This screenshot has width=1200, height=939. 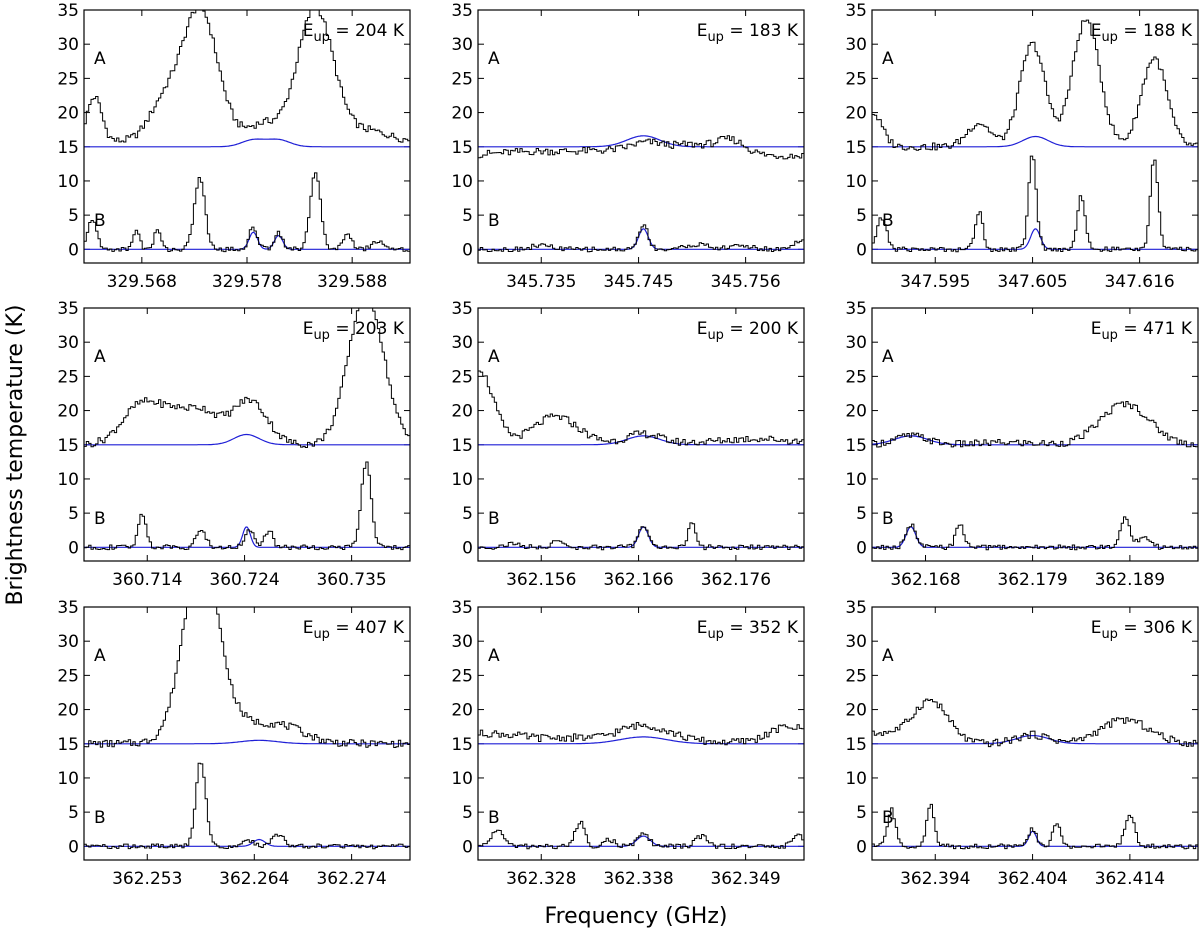 What do you see at coordinates (748, 630) in the screenshot?
I see `eup-annotation: Eup = 352 K` at bounding box center [748, 630].